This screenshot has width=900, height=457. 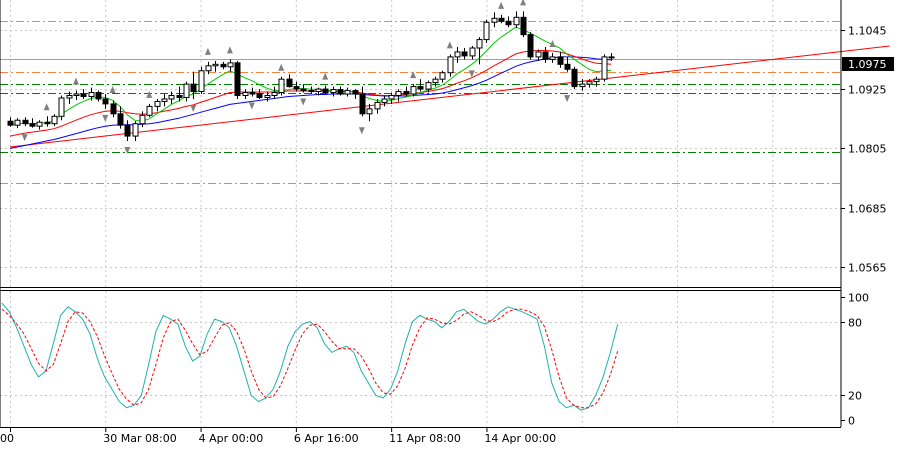 What do you see at coordinates (855, 360) in the screenshot?
I see `stochastic-axis: 100 80 20 0` at bounding box center [855, 360].